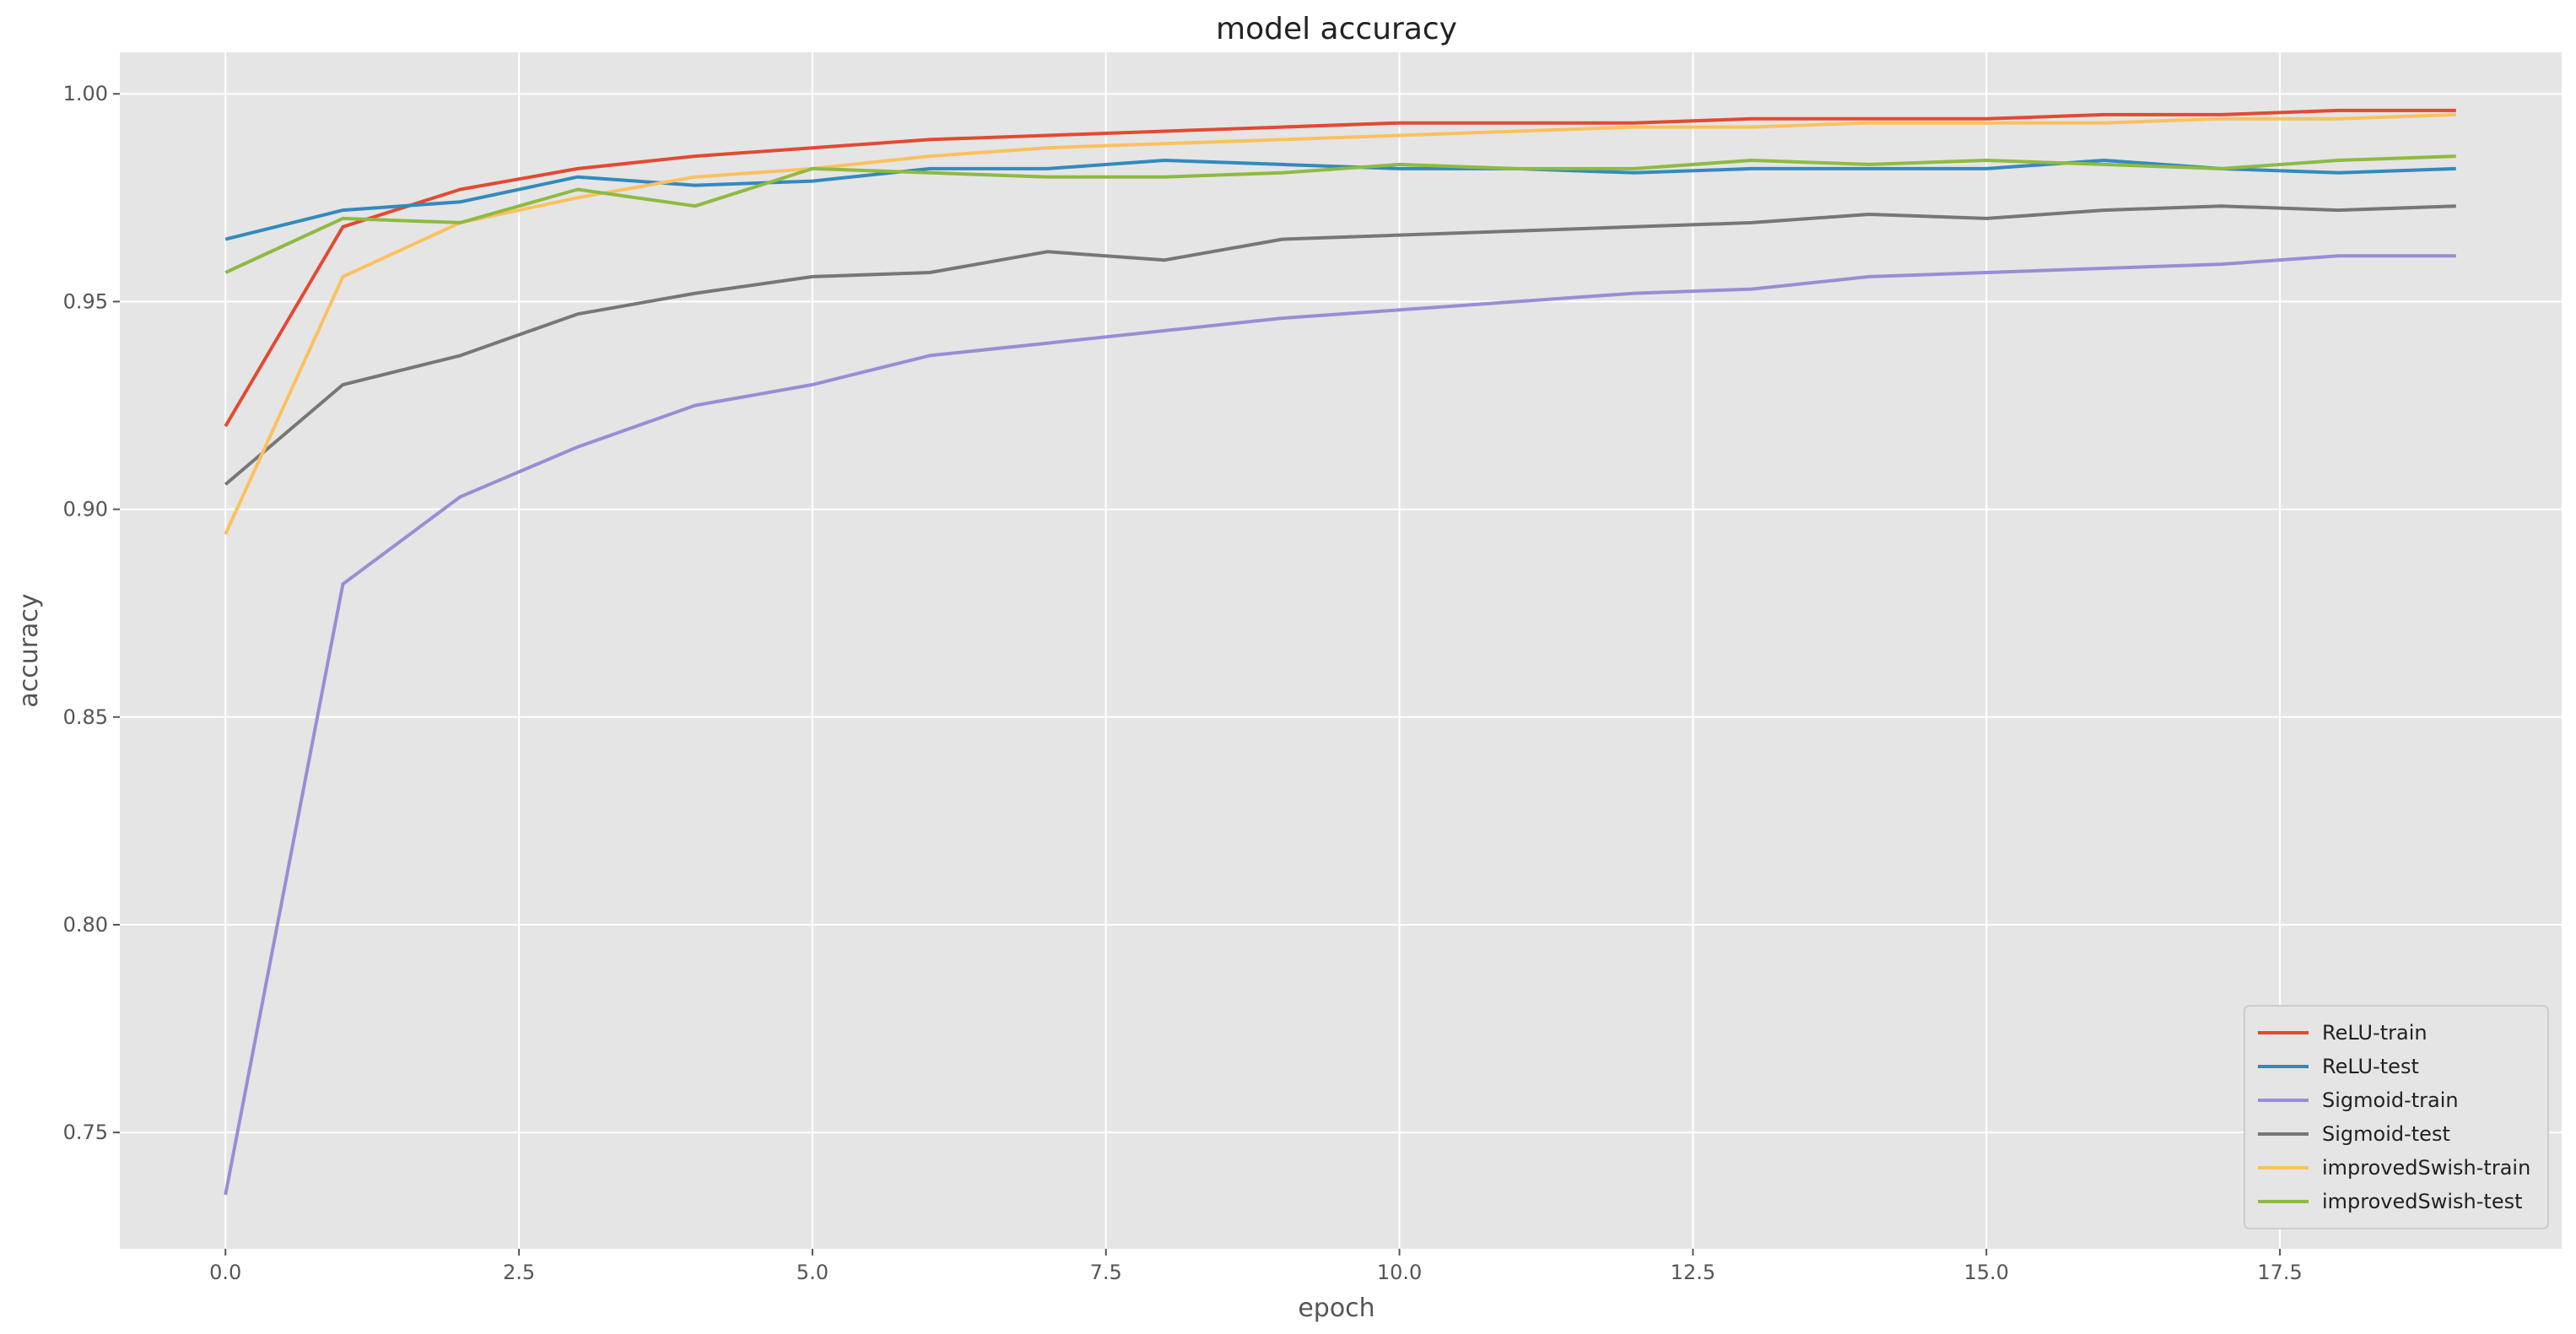 The image size is (2576, 1334). What do you see at coordinates (85, 925) in the screenshot?
I see `y-tick-label: 0.80` at bounding box center [85, 925].